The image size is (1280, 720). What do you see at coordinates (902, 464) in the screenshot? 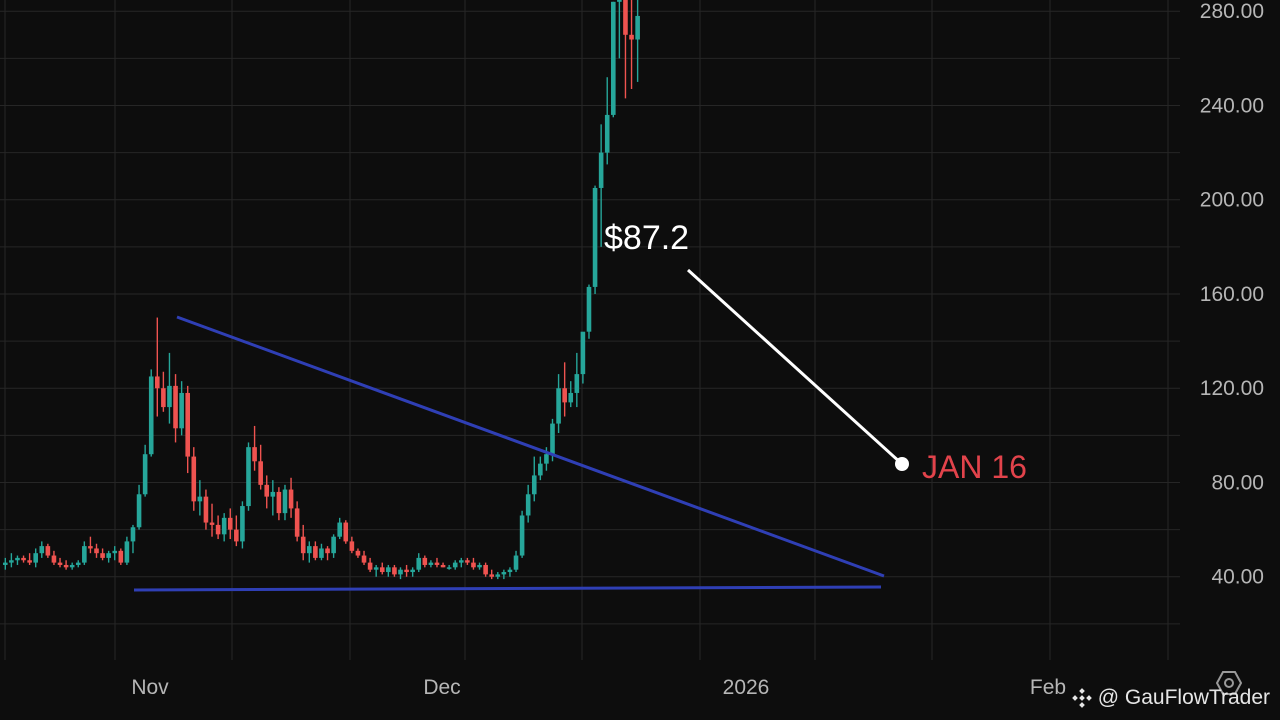
I see `annotation-point` at bounding box center [902, 464].